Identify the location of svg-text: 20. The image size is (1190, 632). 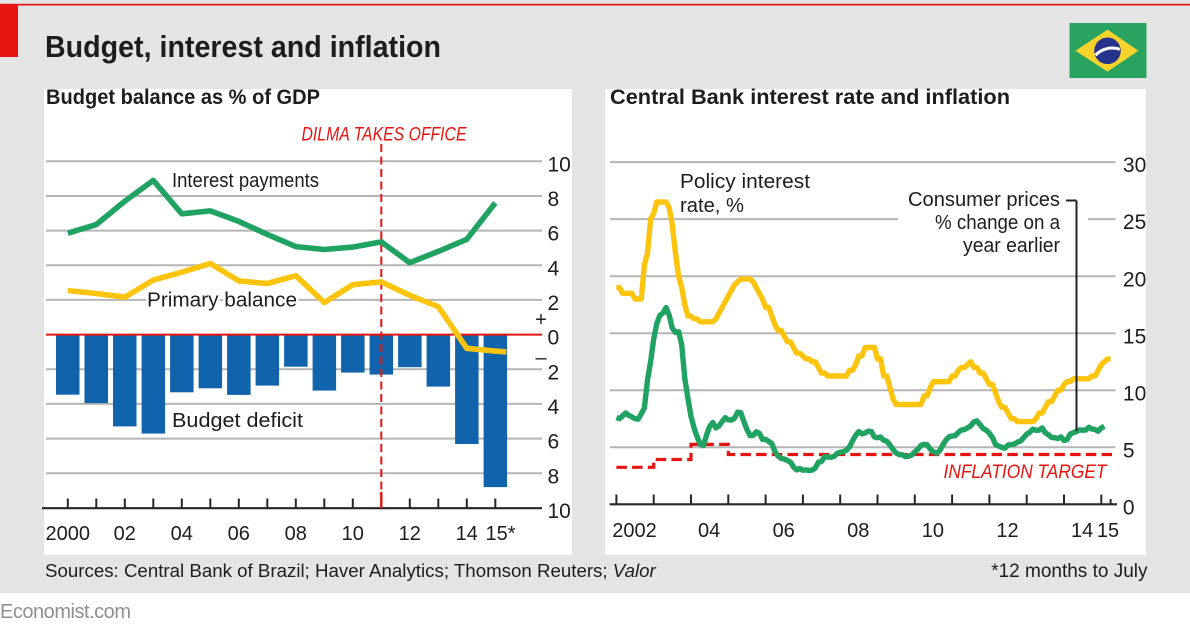
(1134, 279).